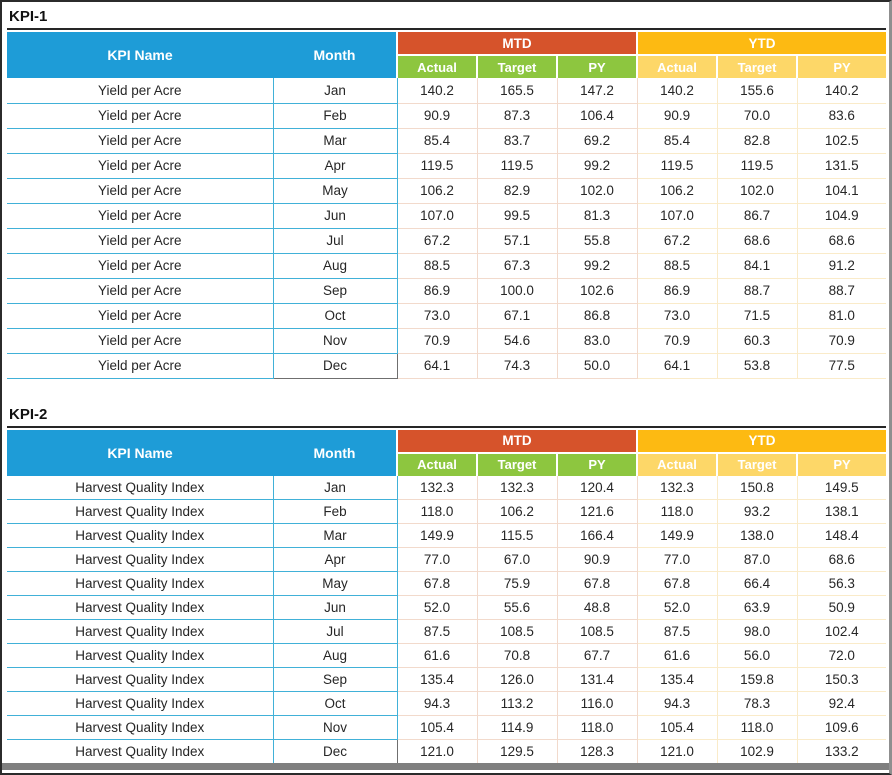 This screenshot has width=892, height=775. I want to click on mtd-target-cell: 83.7, so click(517, 141).